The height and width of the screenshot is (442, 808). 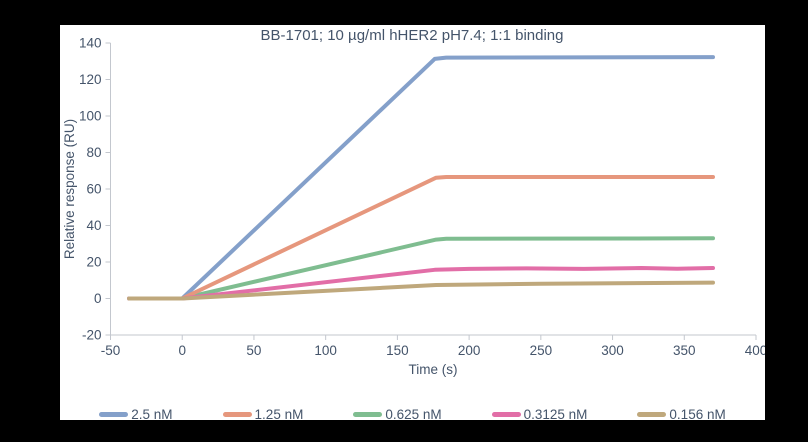 I want to click on x-tick-label: -50, so click(x=111, y=350).